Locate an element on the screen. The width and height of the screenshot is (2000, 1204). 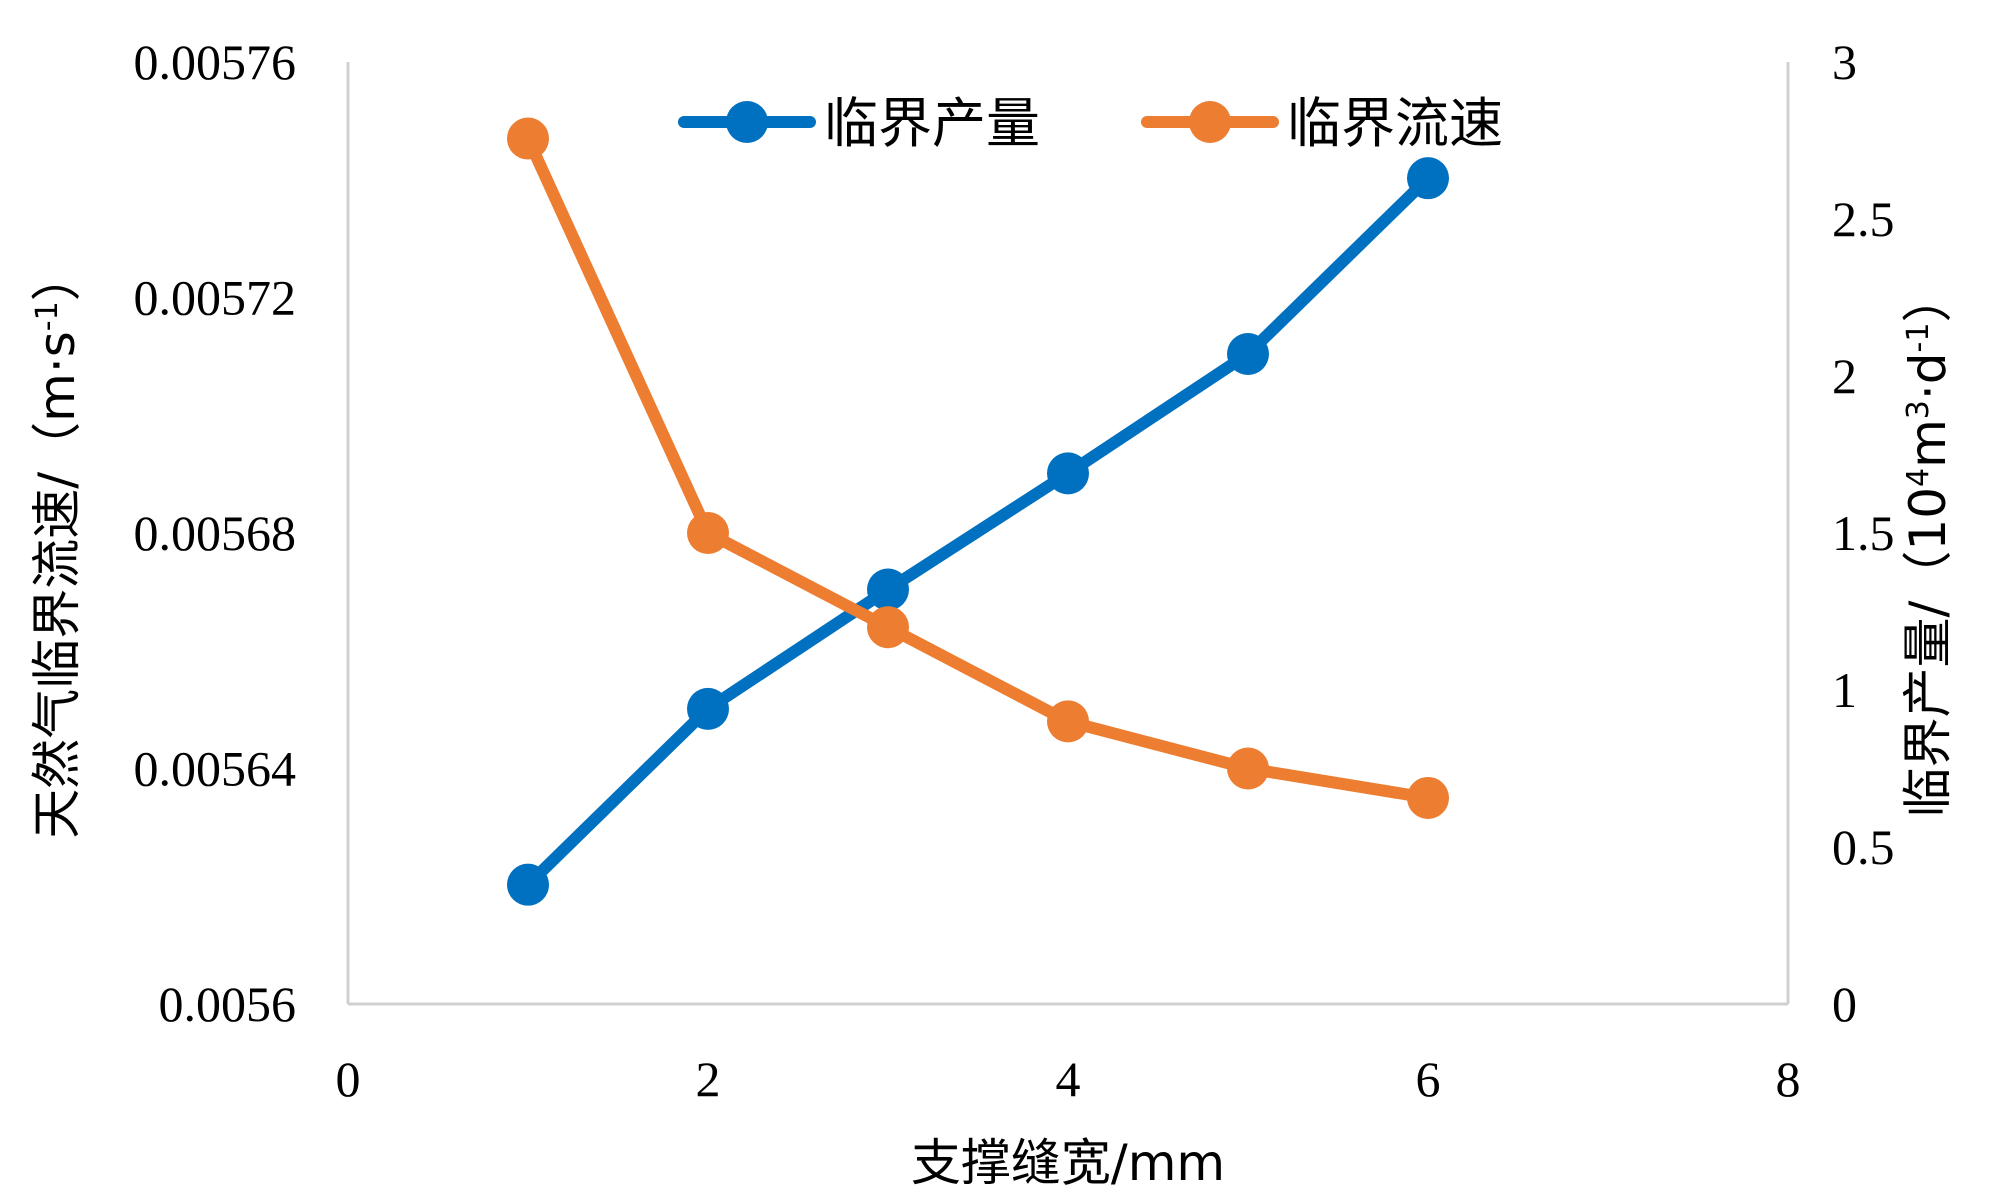
legend-label-1: 临界产量 is located at coordinates (932, 123).